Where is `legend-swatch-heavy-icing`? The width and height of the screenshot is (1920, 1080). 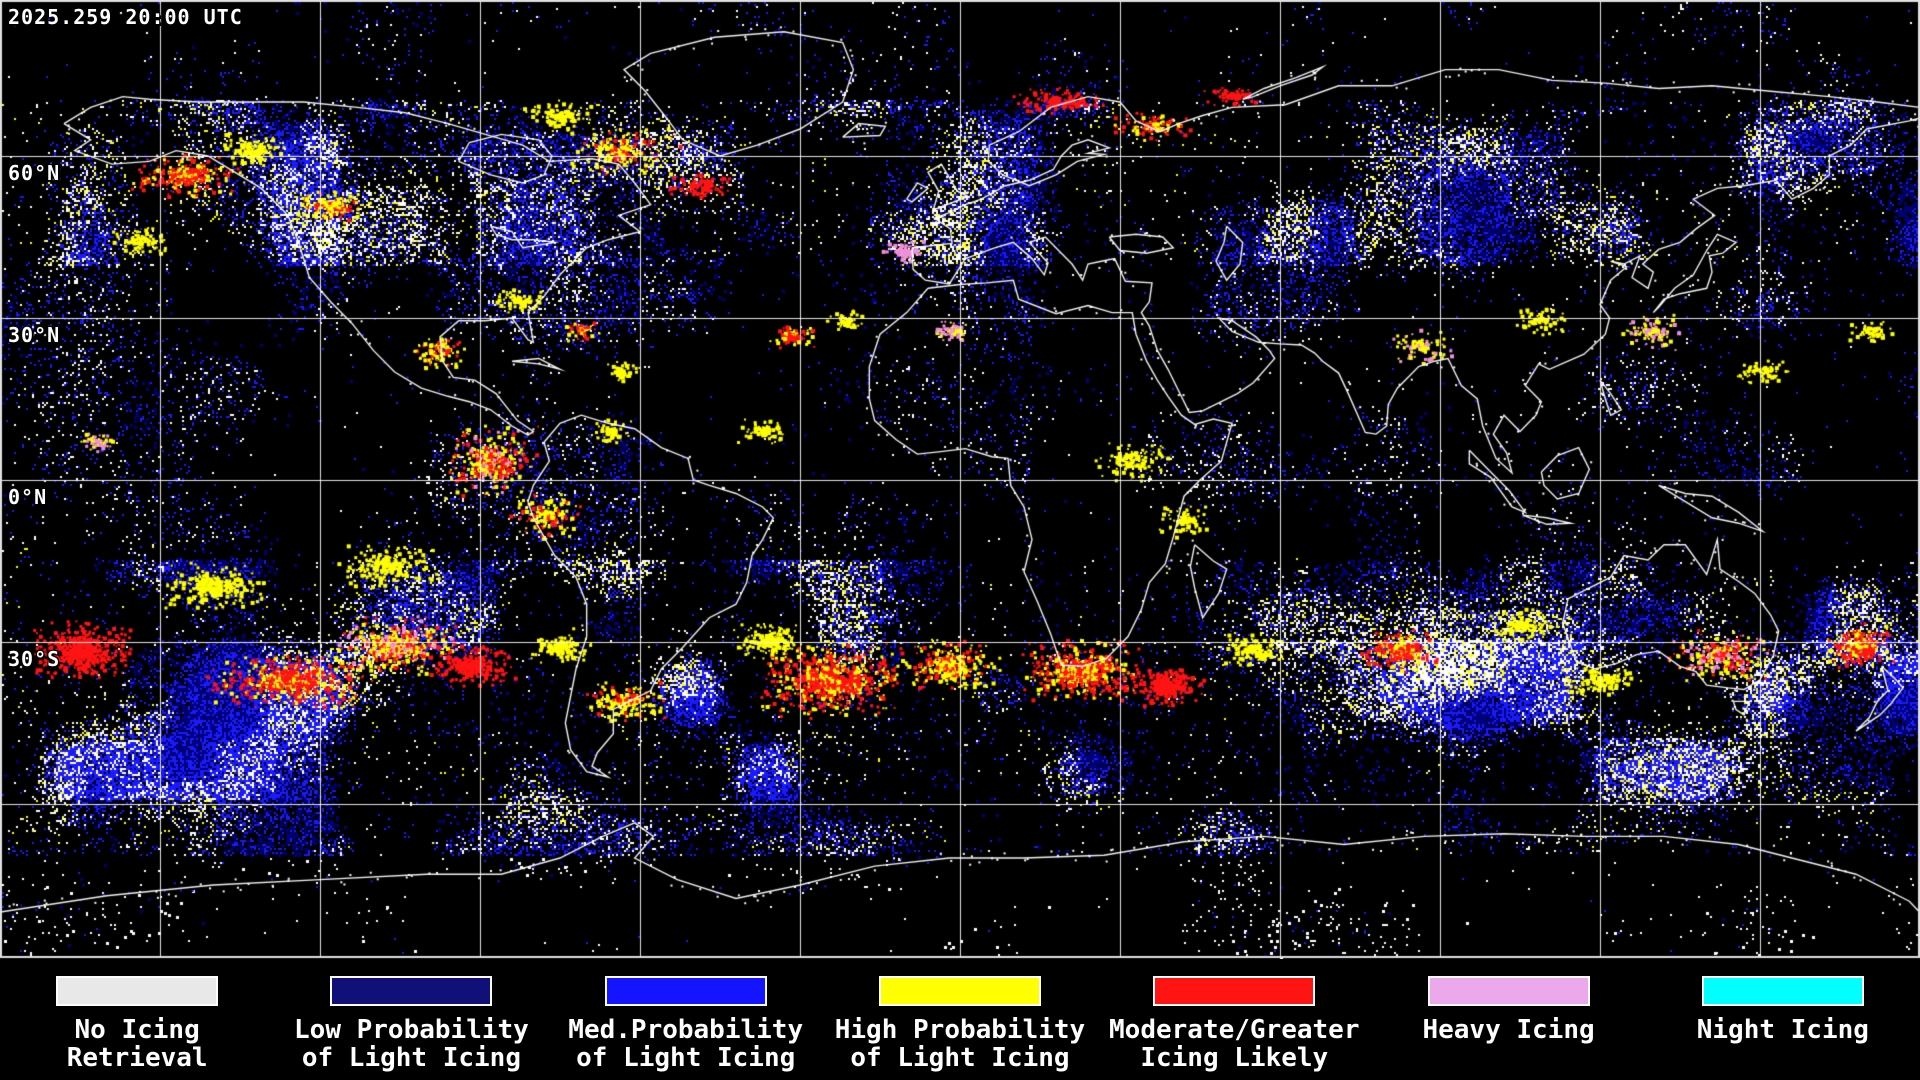
legend-swatch-heavy-icing is located at coordinates (1508, 991).